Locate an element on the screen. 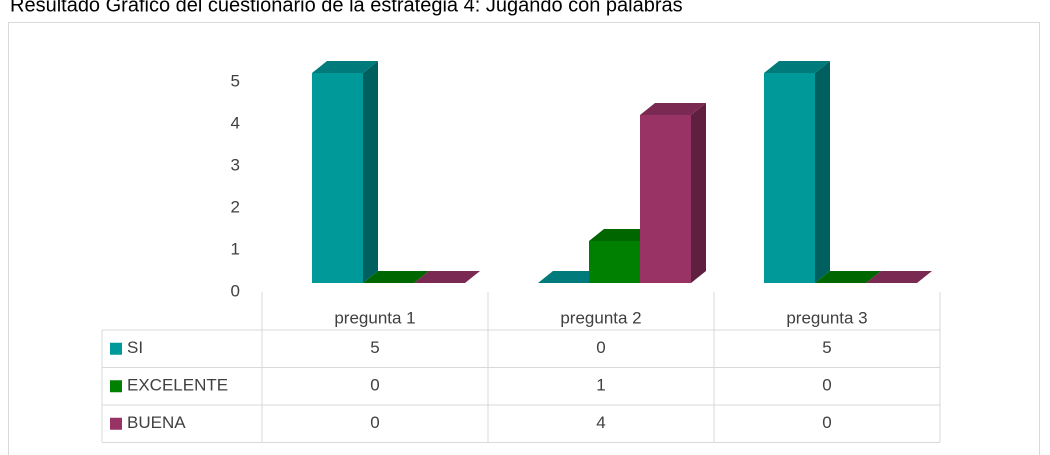 The image size is (1050, 455). y-tick-label: 1 is located at coordinates (235, 248).